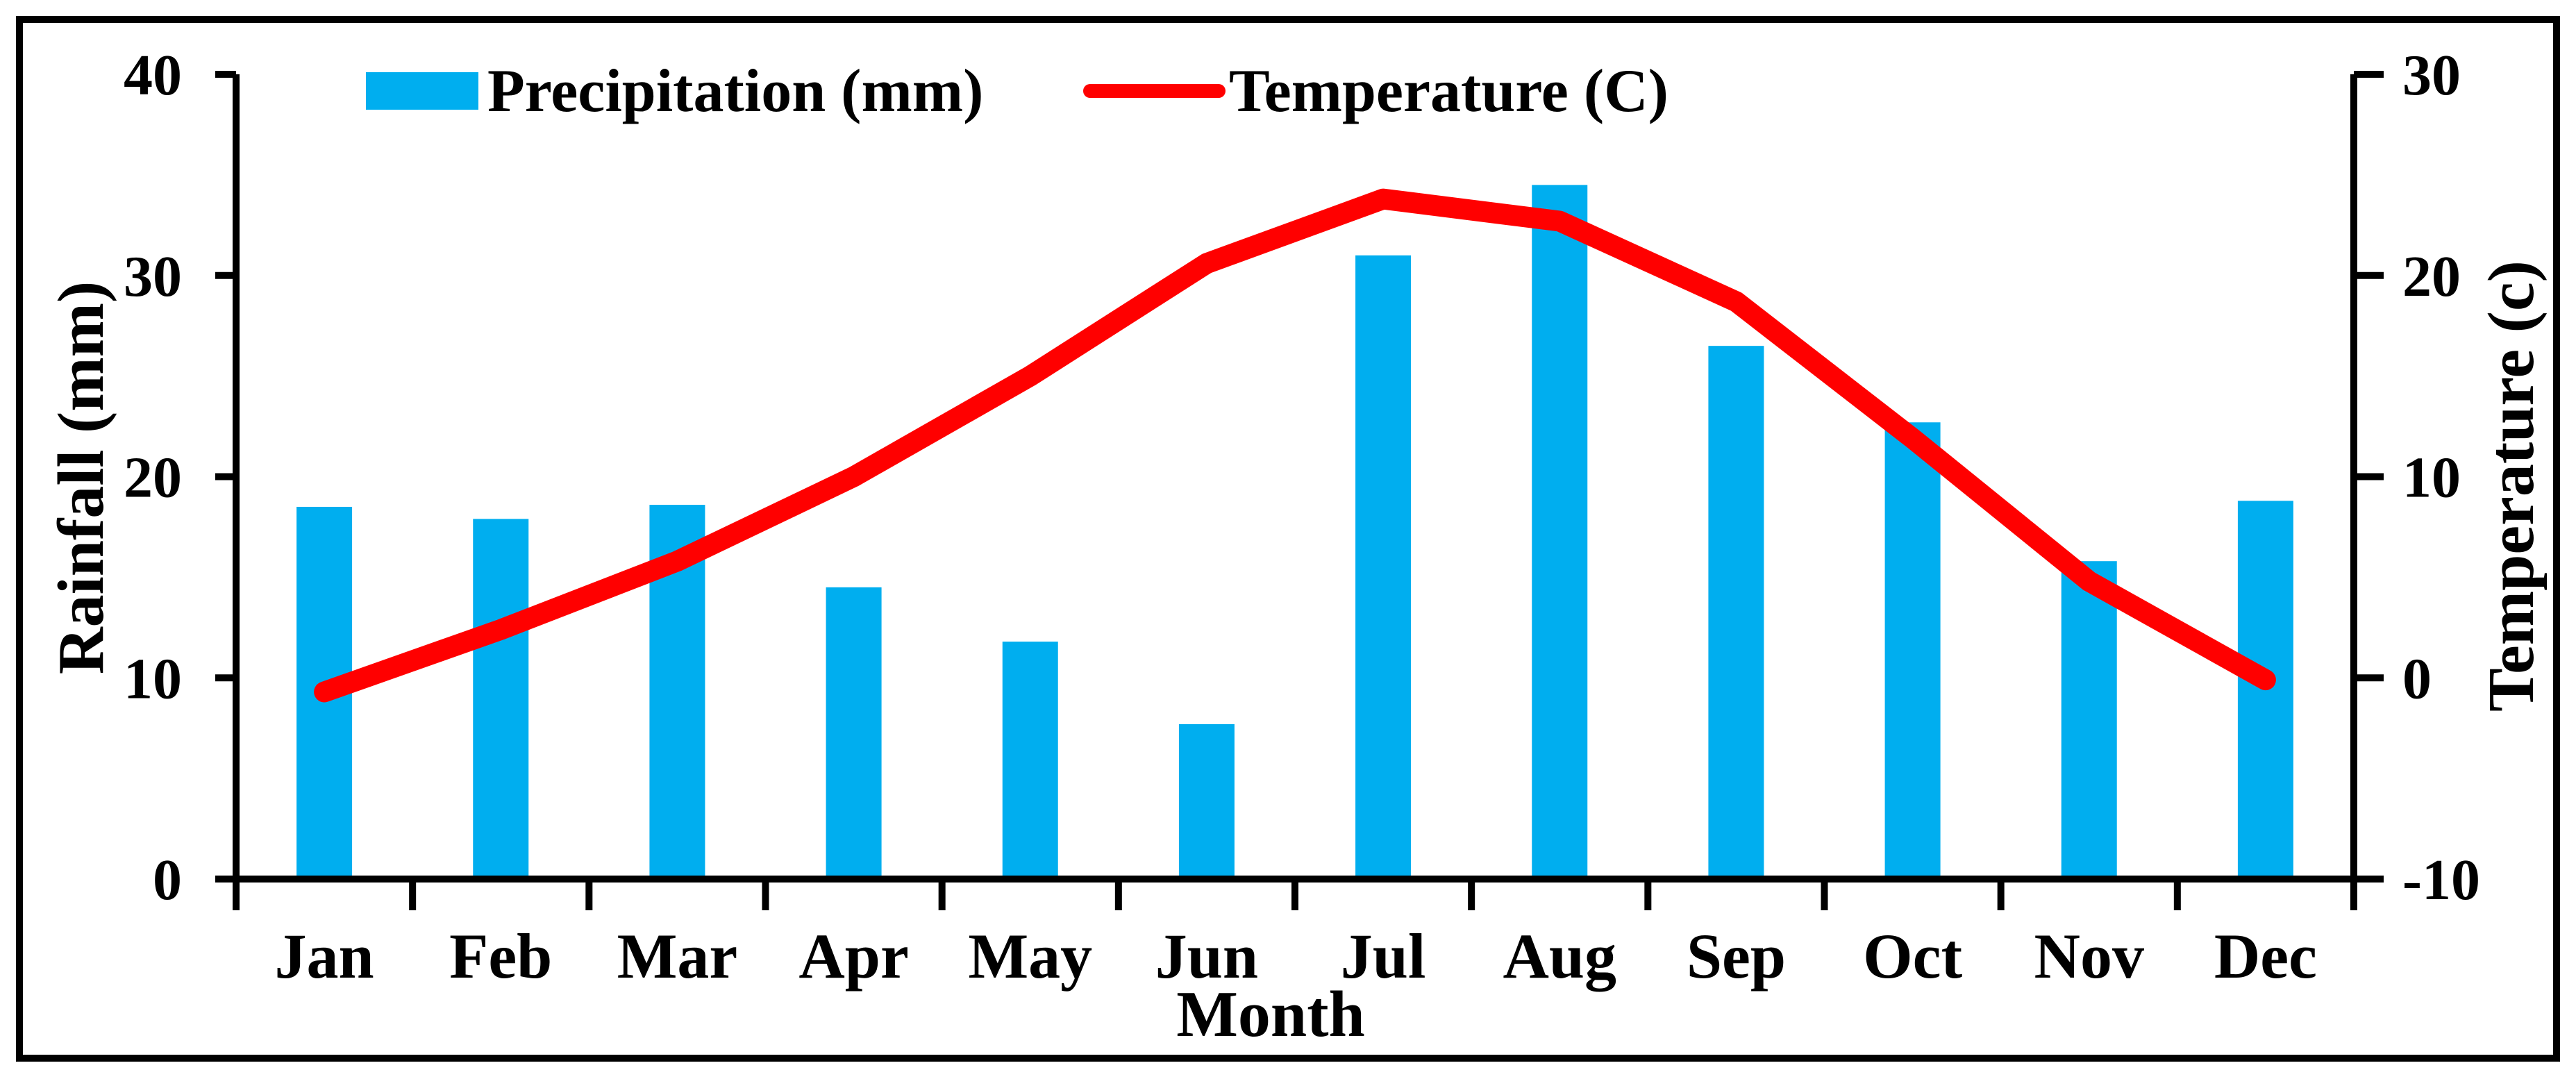 The width and height of the screenshot is (2576, 1079). What do you see at coordinates (1560, 532) in the screenshot?
I see `bar-aug` at bounding box center [1560, 532].